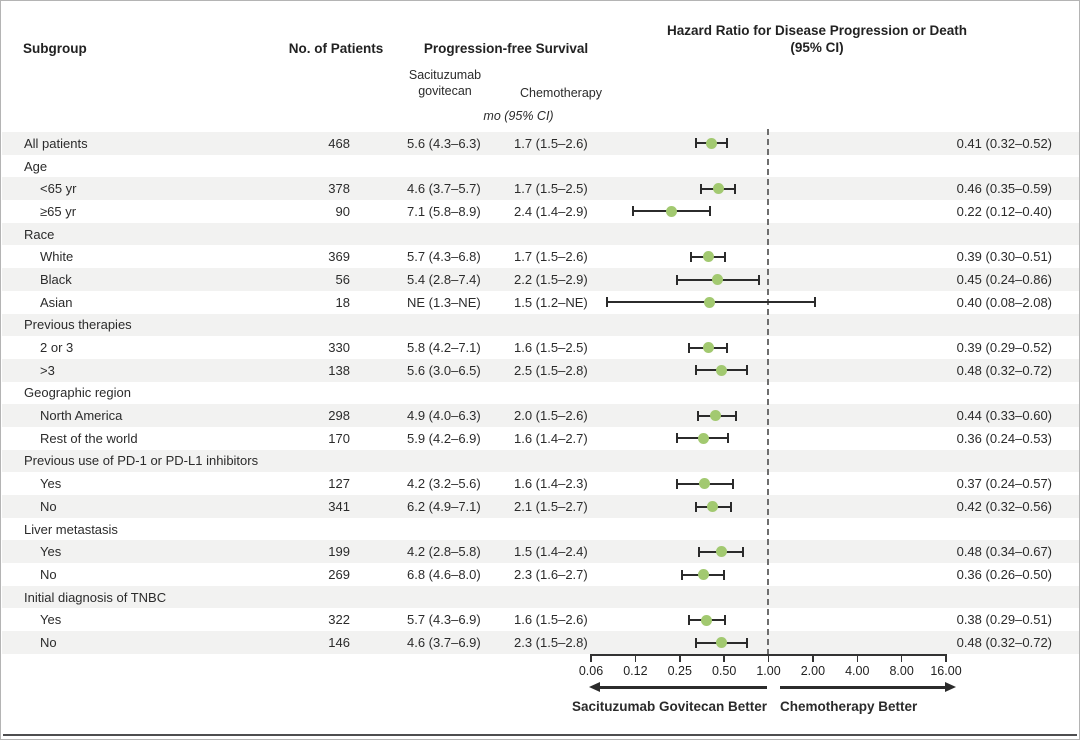 This screenshot has width=1080, height=740. I want to click on patients-count: 322, so click(339, 620).